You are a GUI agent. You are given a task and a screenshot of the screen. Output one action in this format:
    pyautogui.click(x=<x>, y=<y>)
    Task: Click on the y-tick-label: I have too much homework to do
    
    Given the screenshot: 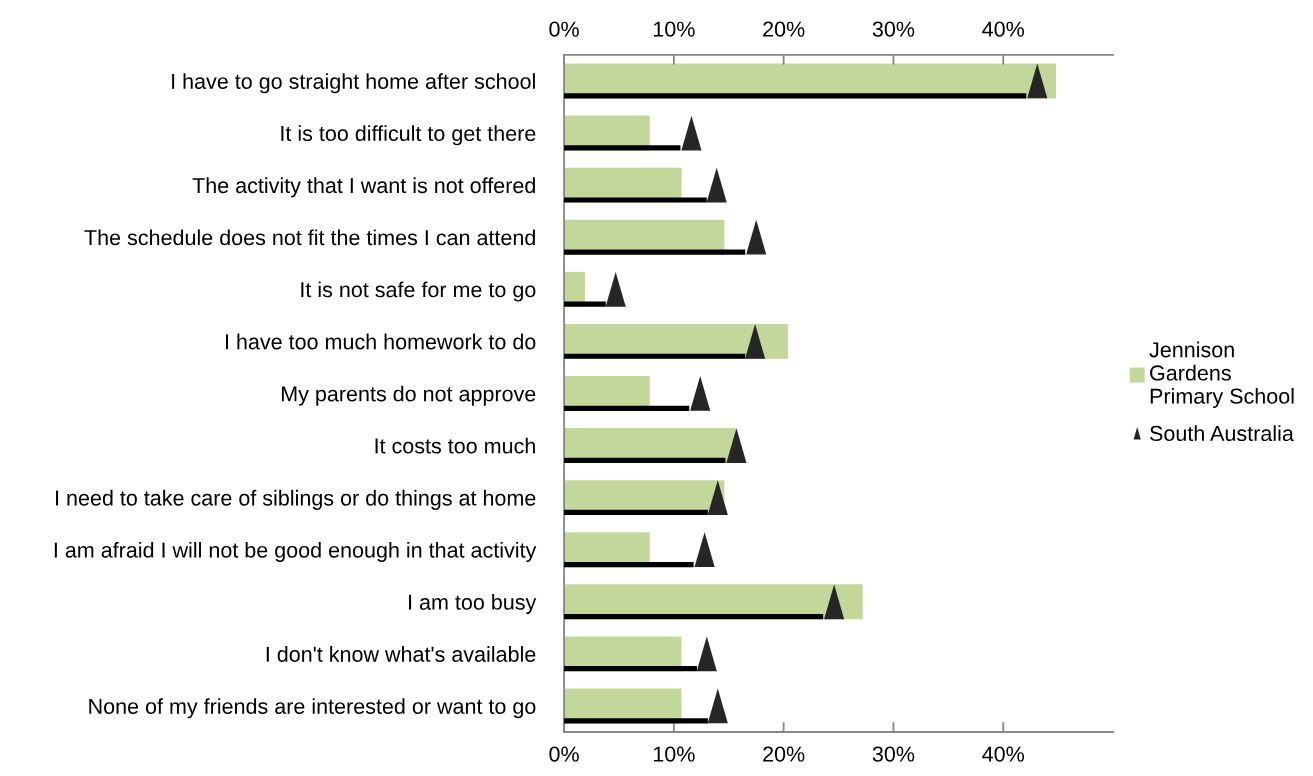 What is the action you would take?
    pyautogui.click(x=380, y=341)
    